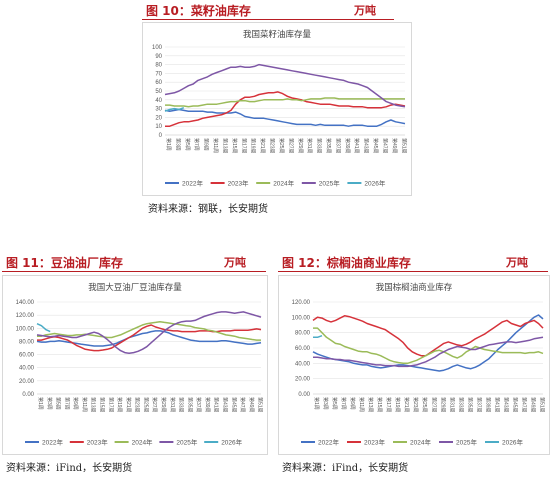  I want to click on y-tick-label: 0.00, so click(304, 395).